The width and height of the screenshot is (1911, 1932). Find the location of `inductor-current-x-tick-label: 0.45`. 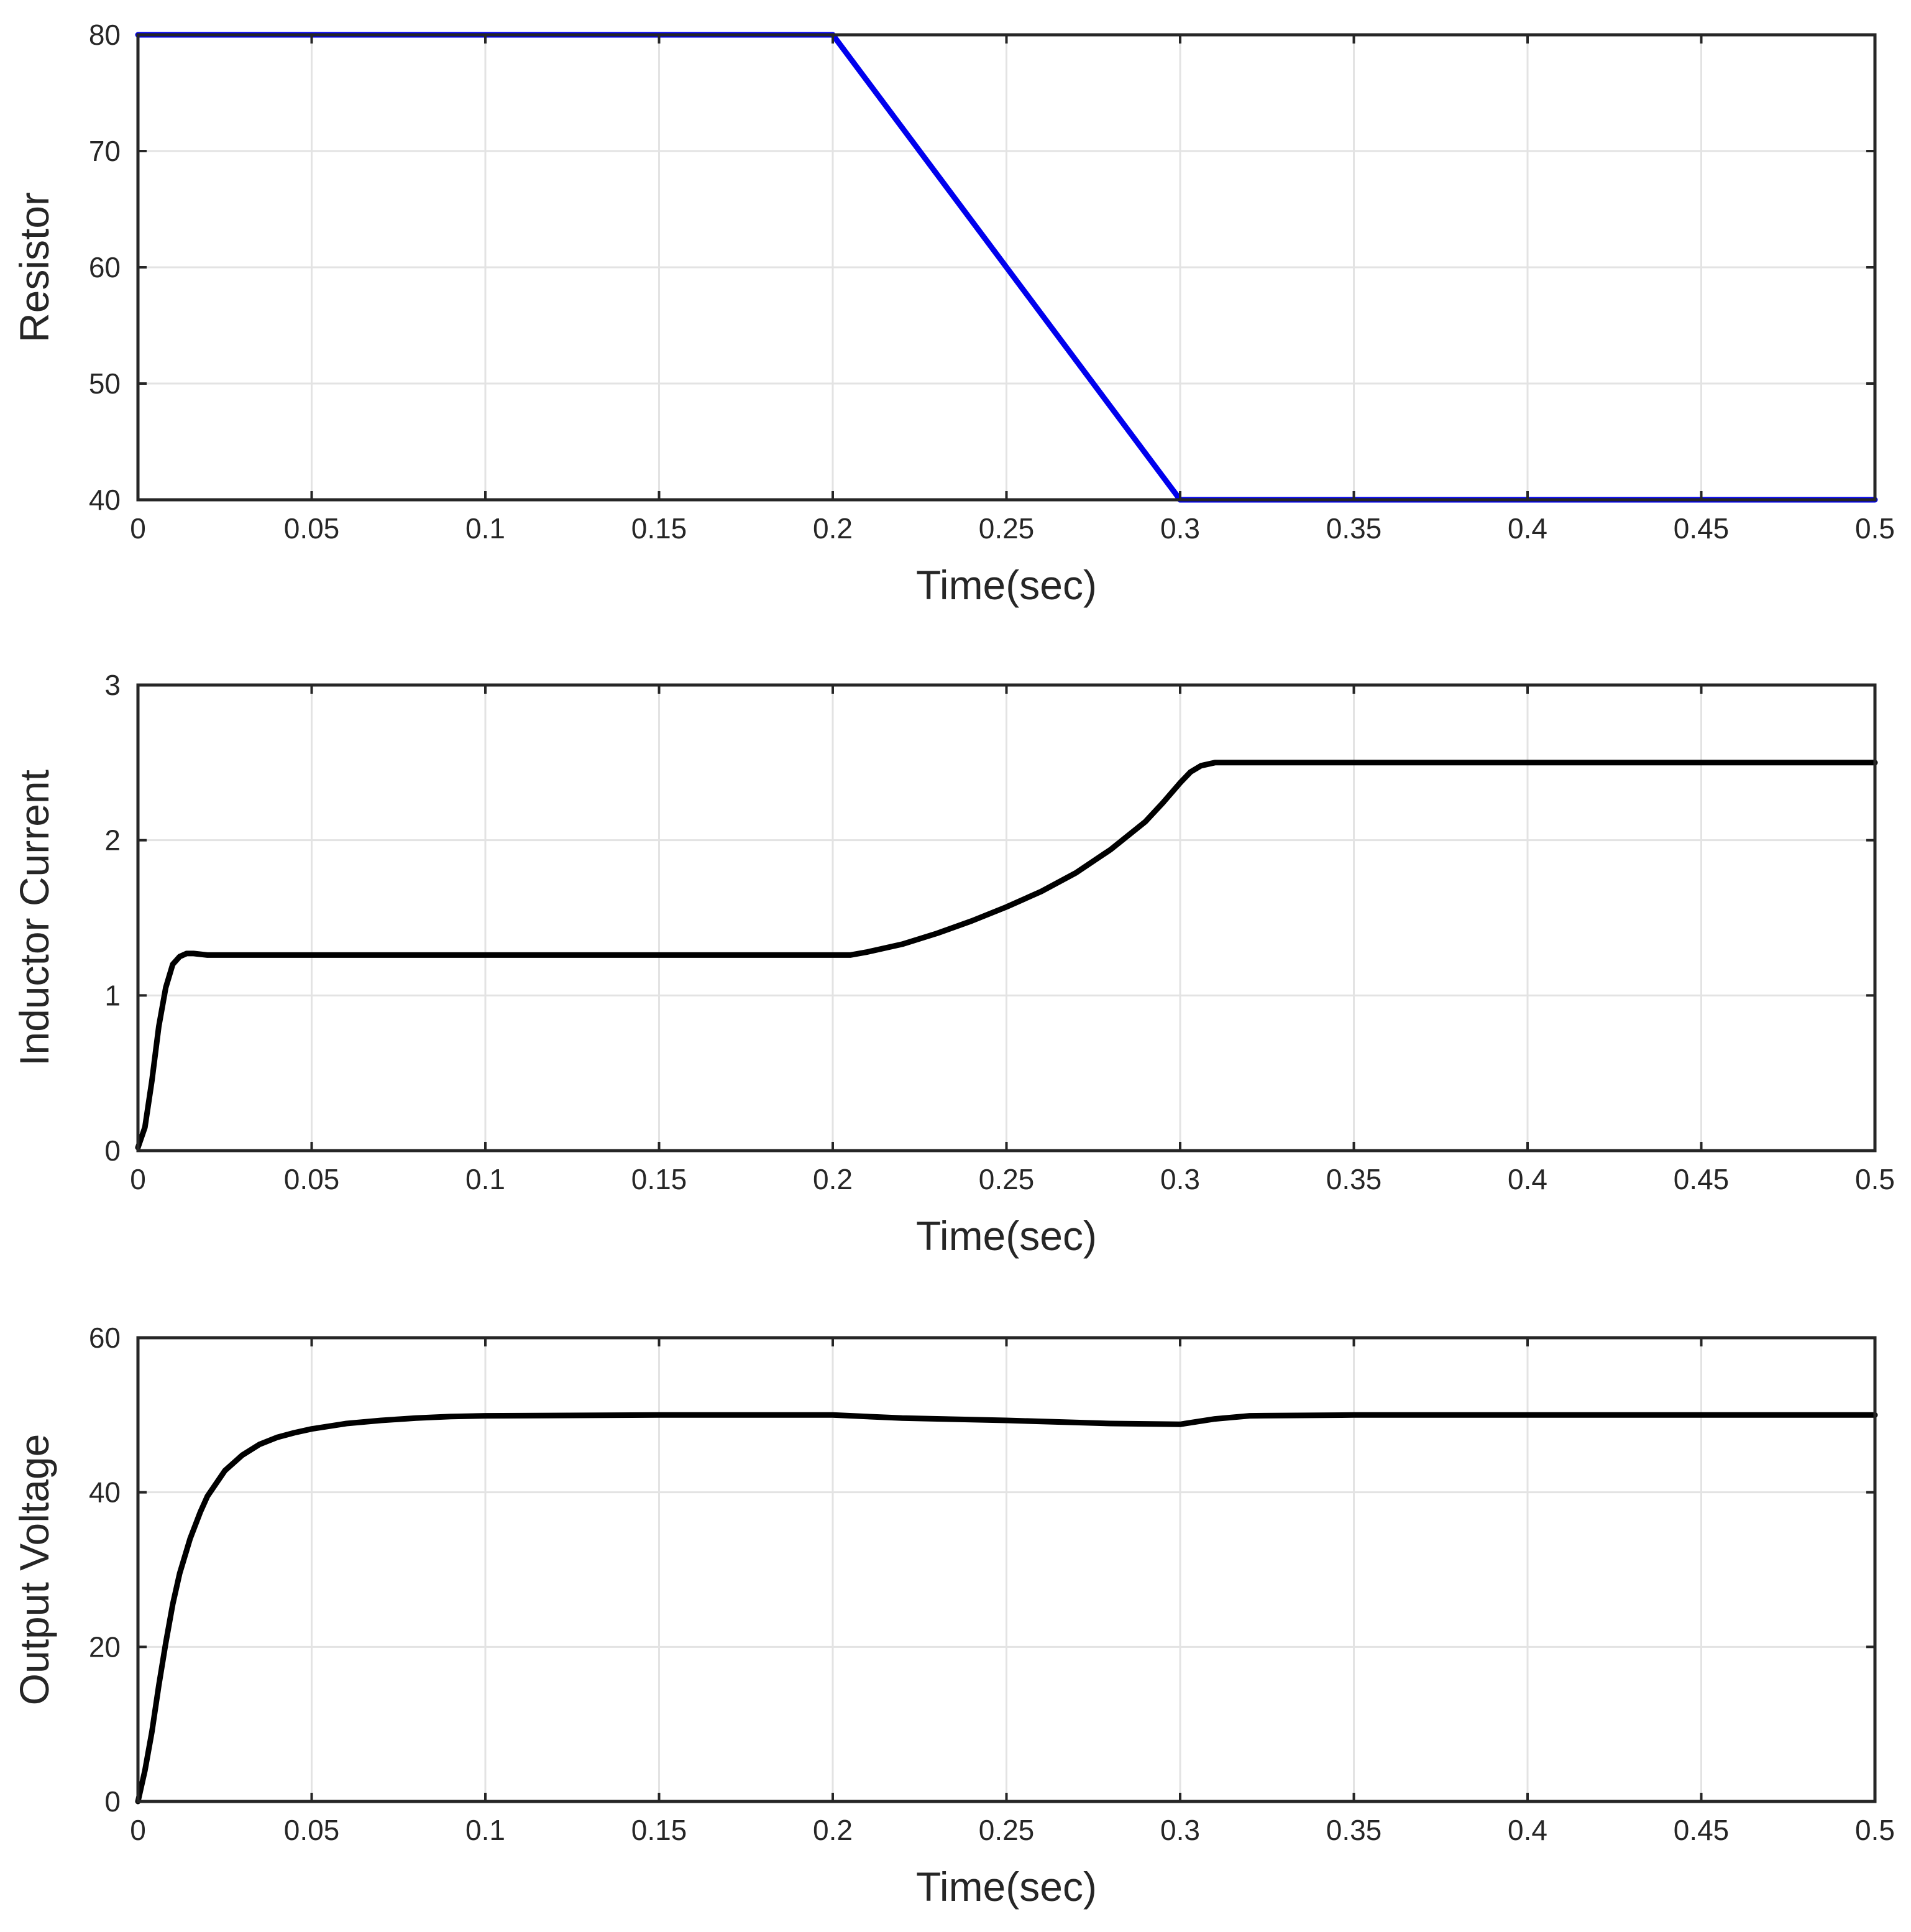

inductor-current-x-tick-label: 0.45 is located at coordinates (1702, 1179).